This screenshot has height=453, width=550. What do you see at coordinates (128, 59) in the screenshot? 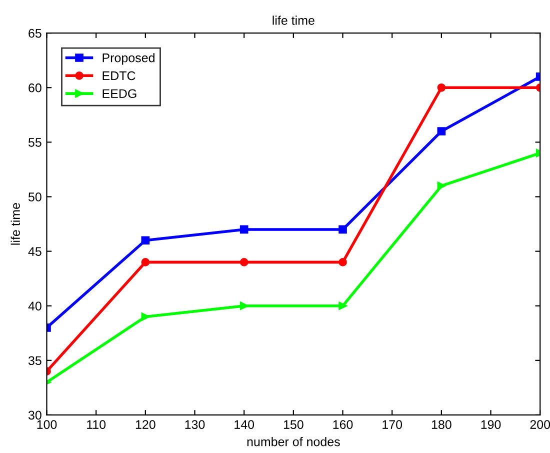
I see `legend-label: Proposed` at bounding box center [128, 59].